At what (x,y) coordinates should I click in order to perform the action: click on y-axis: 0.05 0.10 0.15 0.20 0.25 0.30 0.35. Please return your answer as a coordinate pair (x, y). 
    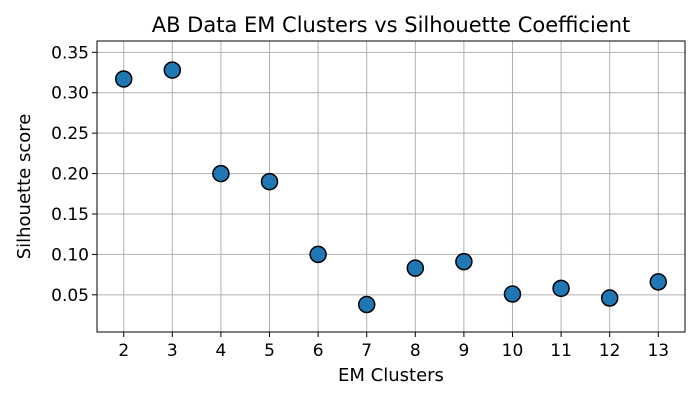
    Looking at the image, I should click on (74, 174).